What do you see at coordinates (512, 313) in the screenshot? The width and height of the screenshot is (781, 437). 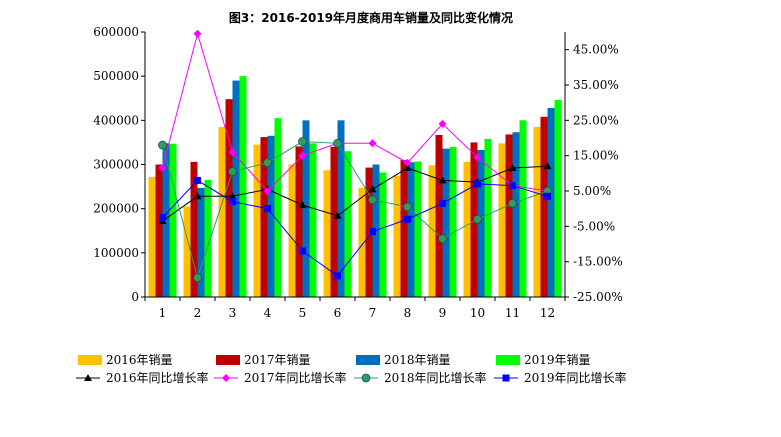 I see `x-tick-label-11: 11` at bounding box center [512, 313].